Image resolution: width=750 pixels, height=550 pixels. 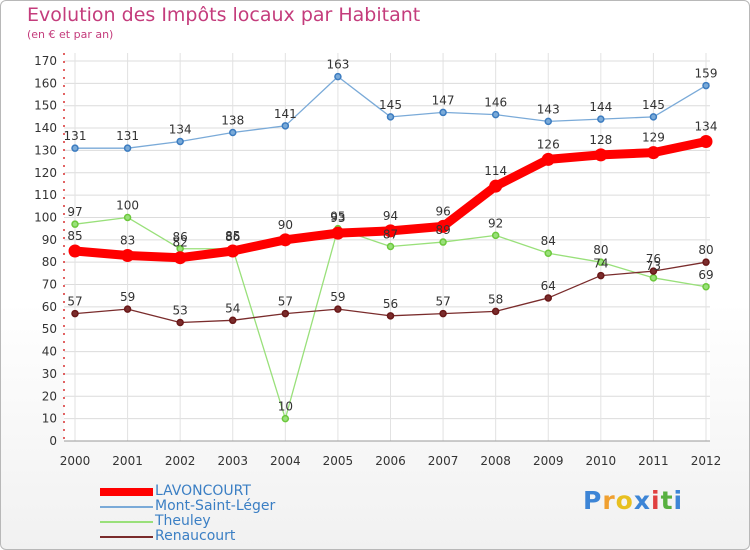 What do you see at coordinates (593, 500) in the screenshot?
I see `logo-letter: P` at bounding box center [593, 500].